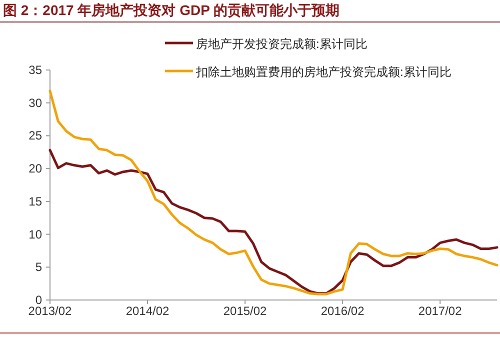  What do you see at coordinates (148, 311) in the screenshot?
I see `x-tick-label: 2014/02` at bounding box center [148, 311].